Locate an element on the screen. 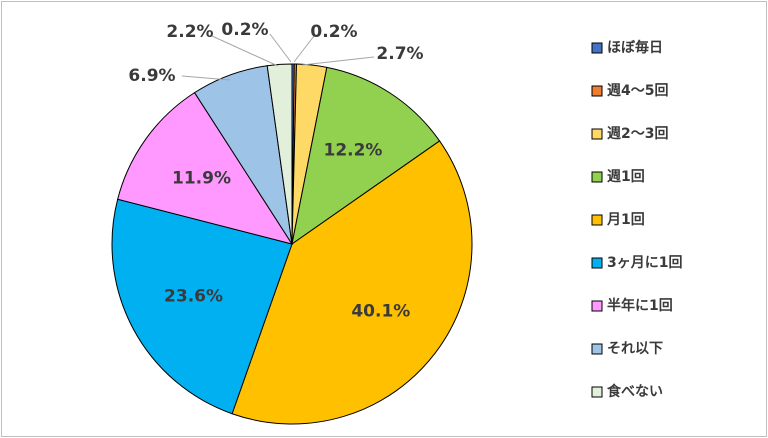 This screenshot has width=768, height=438. legend-label-2: 週4～5回 is located at coordinates (637, 91).